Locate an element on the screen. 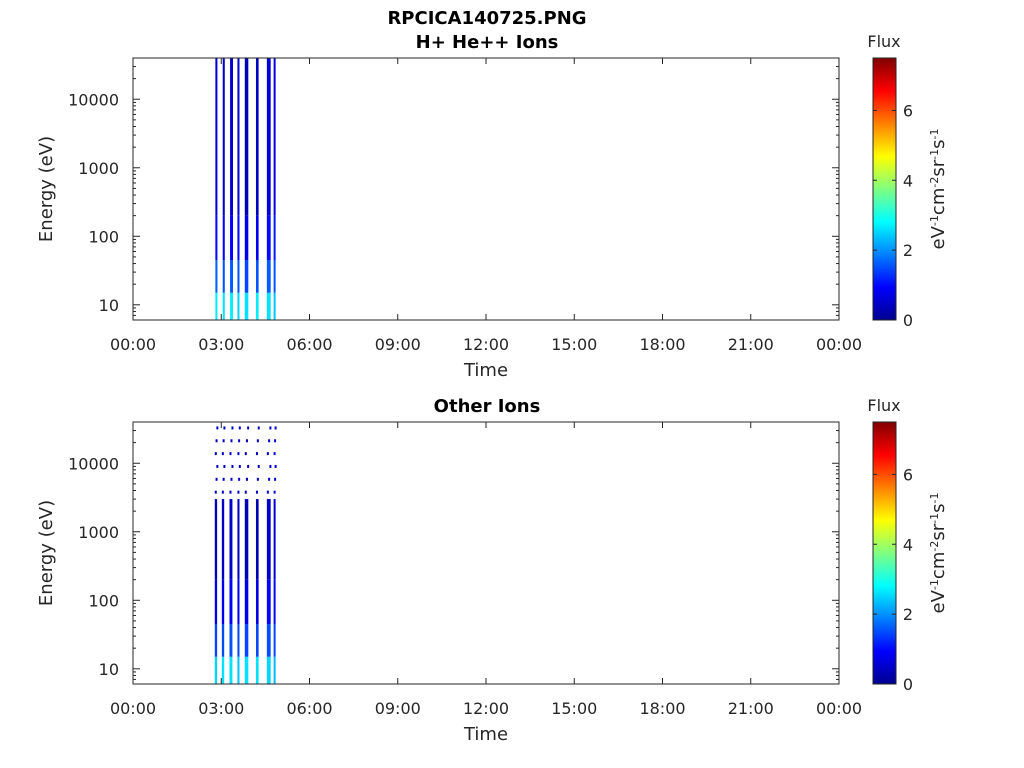 The image size is (1024, 768). panel-1-colorbar: Flux 0 2 4 6 eV-1cm-2sr-1s-1 is located at coordinates (908, 181).